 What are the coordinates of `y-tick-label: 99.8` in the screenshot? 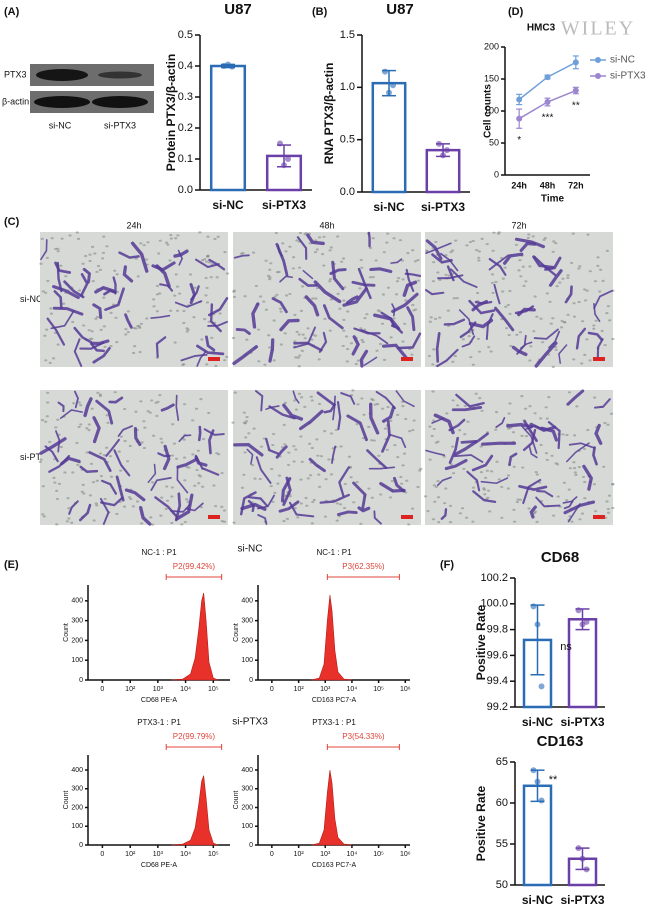 It's located at (497, 630).